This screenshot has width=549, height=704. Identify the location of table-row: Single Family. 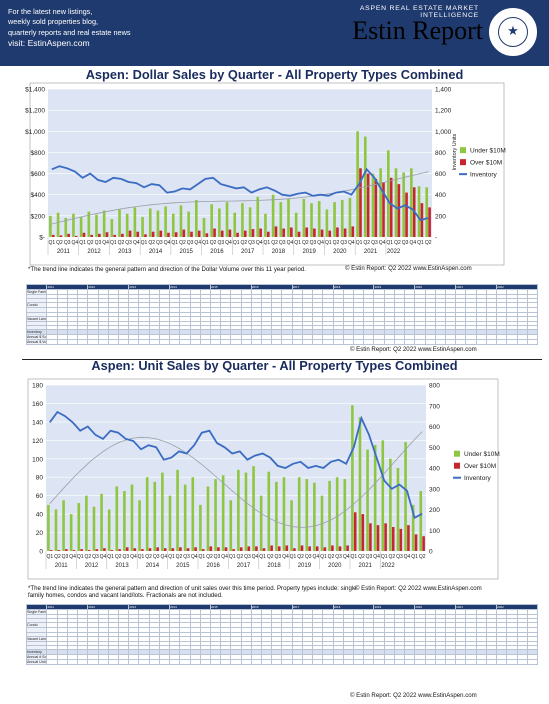
(282, 612).